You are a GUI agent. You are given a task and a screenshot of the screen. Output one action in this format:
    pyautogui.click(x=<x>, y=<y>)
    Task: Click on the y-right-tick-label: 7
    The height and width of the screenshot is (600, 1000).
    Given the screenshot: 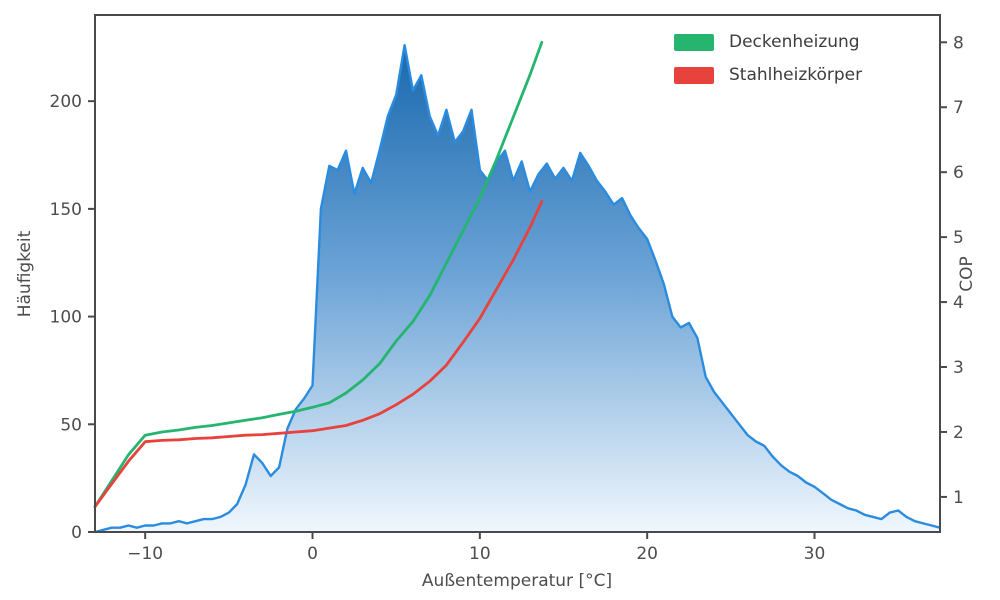 What is the action you would take?
    pyautogui.click(x=958, y=108)
    